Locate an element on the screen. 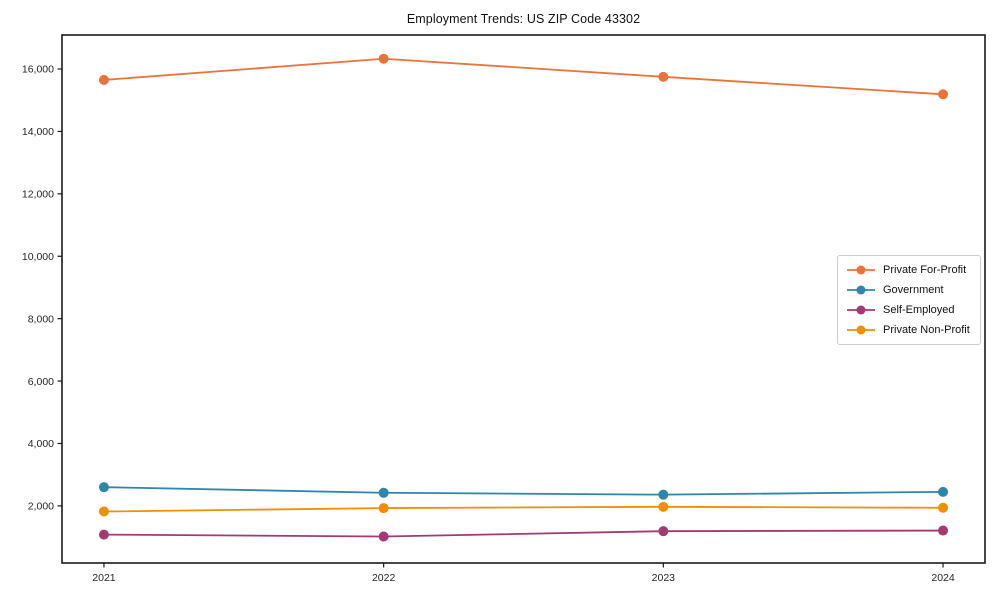 This screenshot has width=1000, height=600. legend-item-private-for-profit: Private For-Profit is located at coordinates (908, 270).